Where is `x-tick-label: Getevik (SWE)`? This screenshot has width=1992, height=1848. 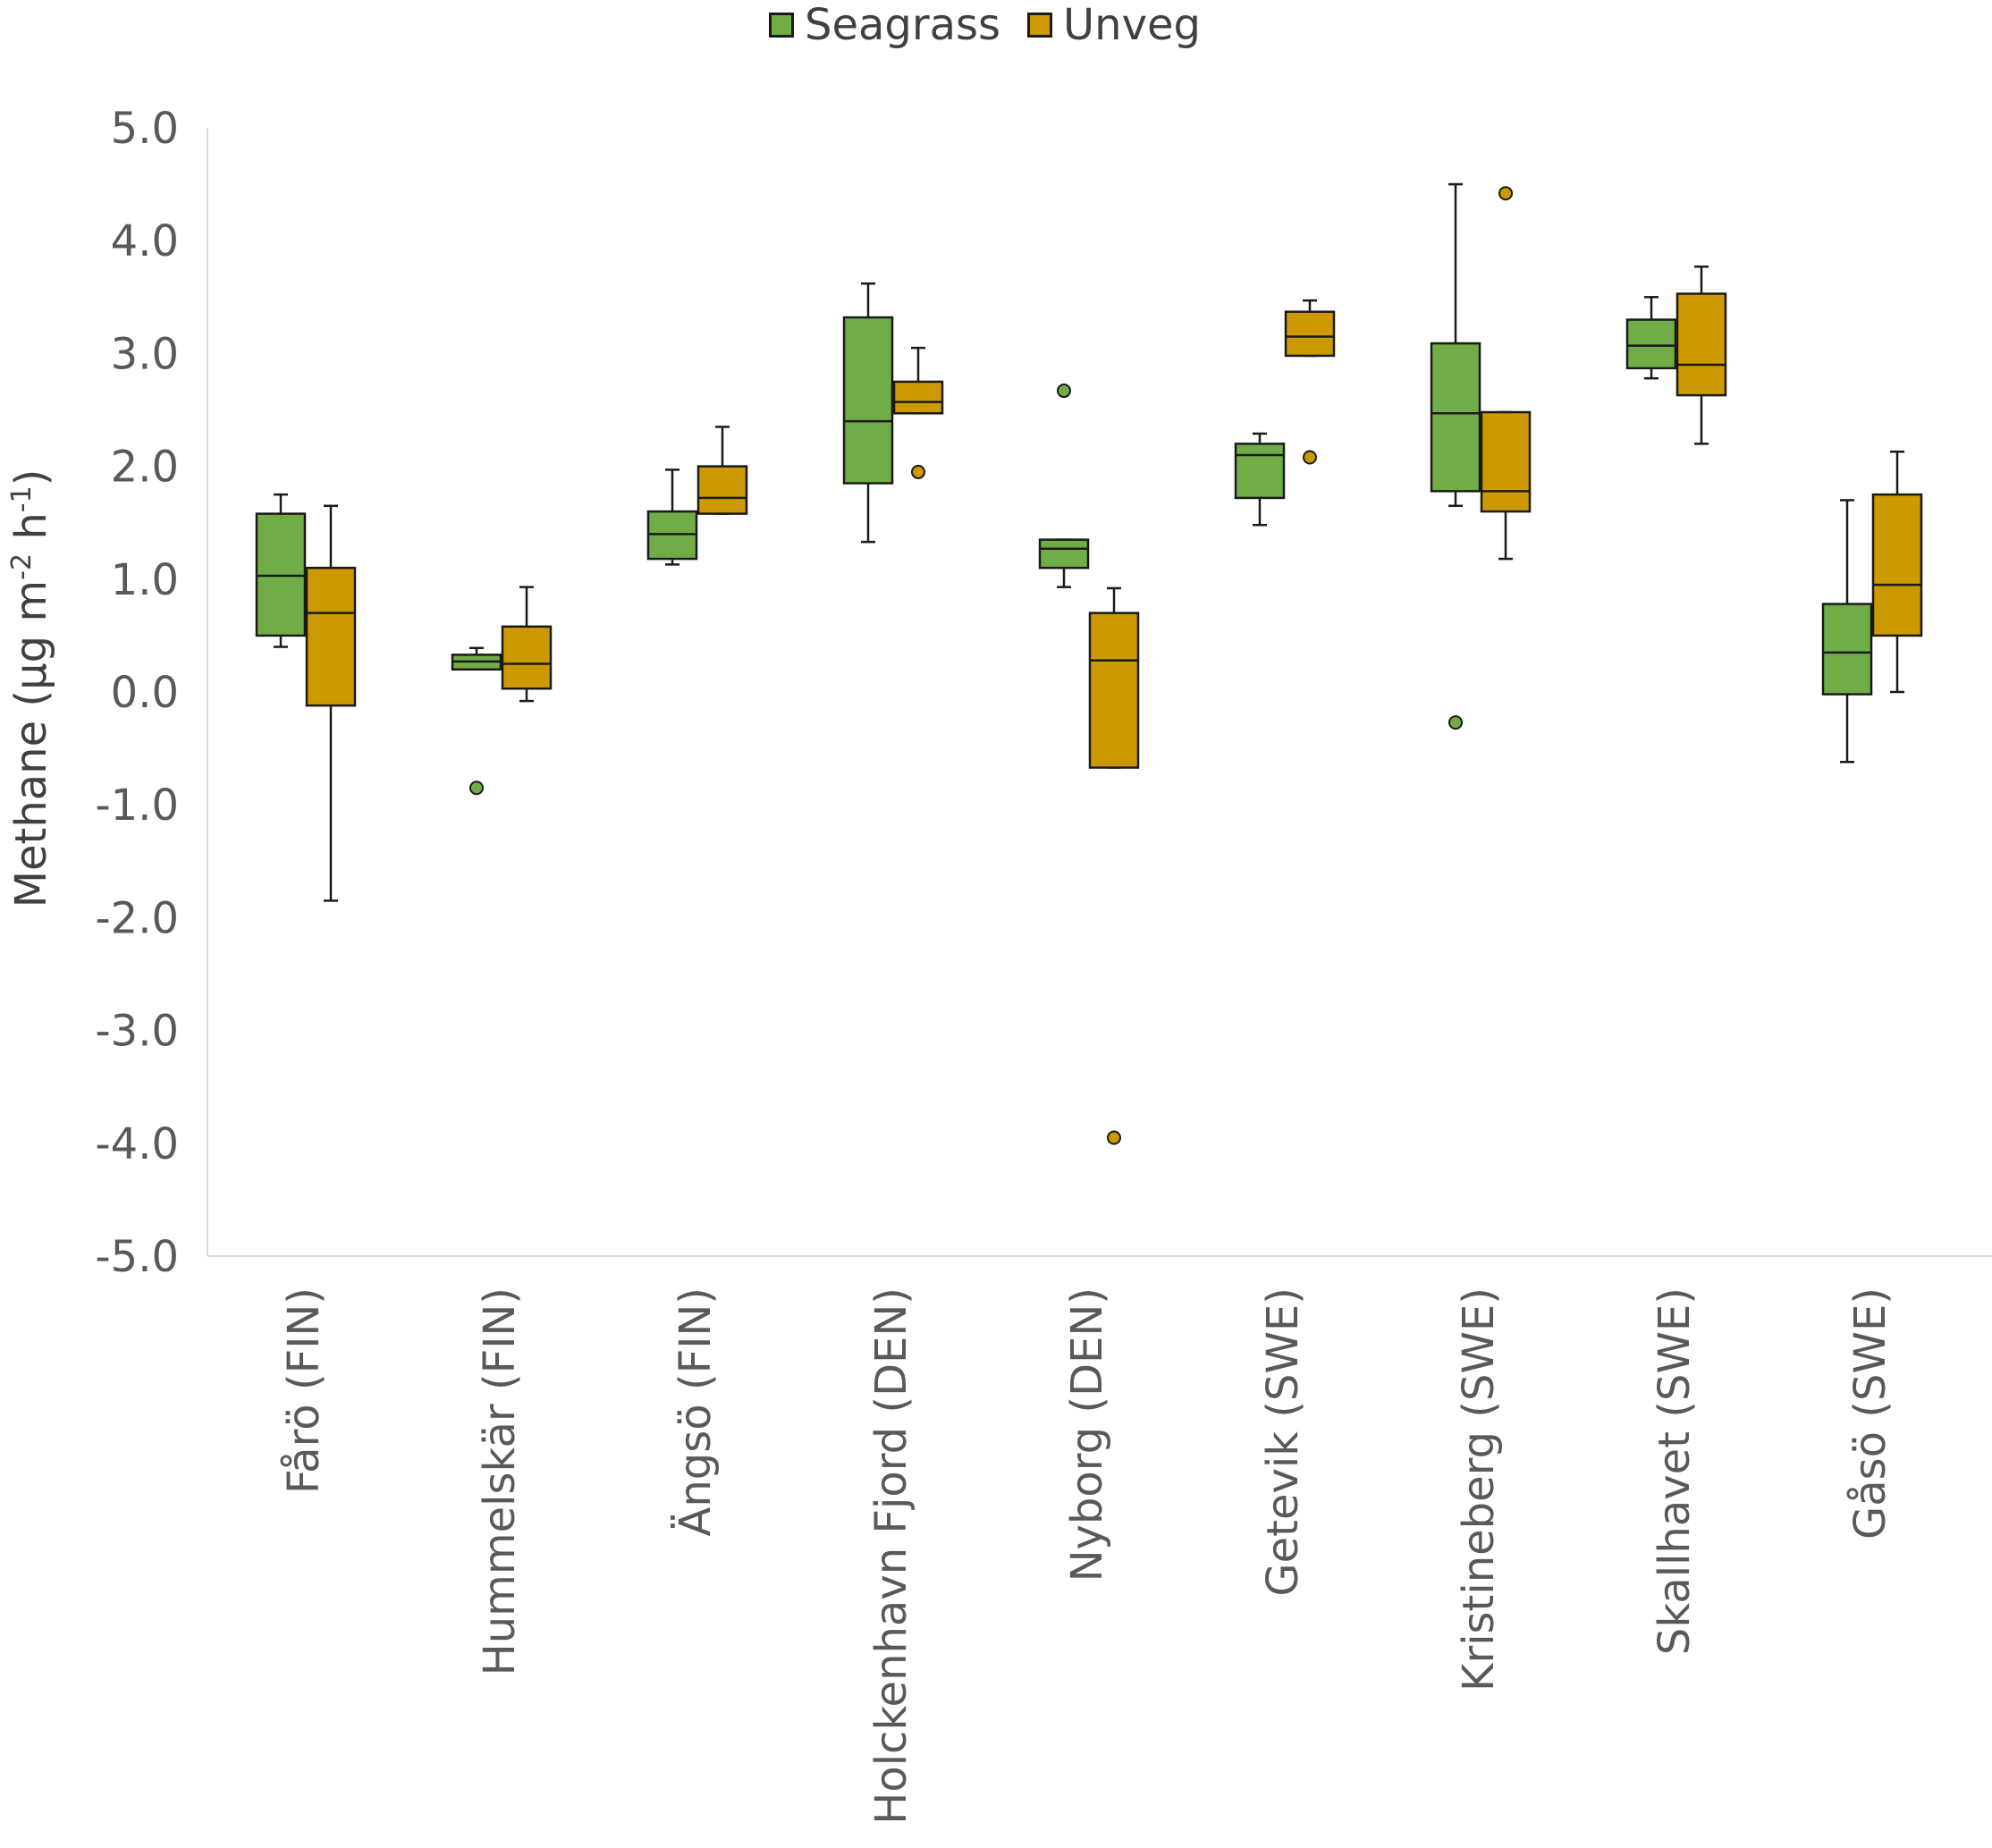 x-tick-label: Getevik (SWE) is located at coordinates (1283, 1442).